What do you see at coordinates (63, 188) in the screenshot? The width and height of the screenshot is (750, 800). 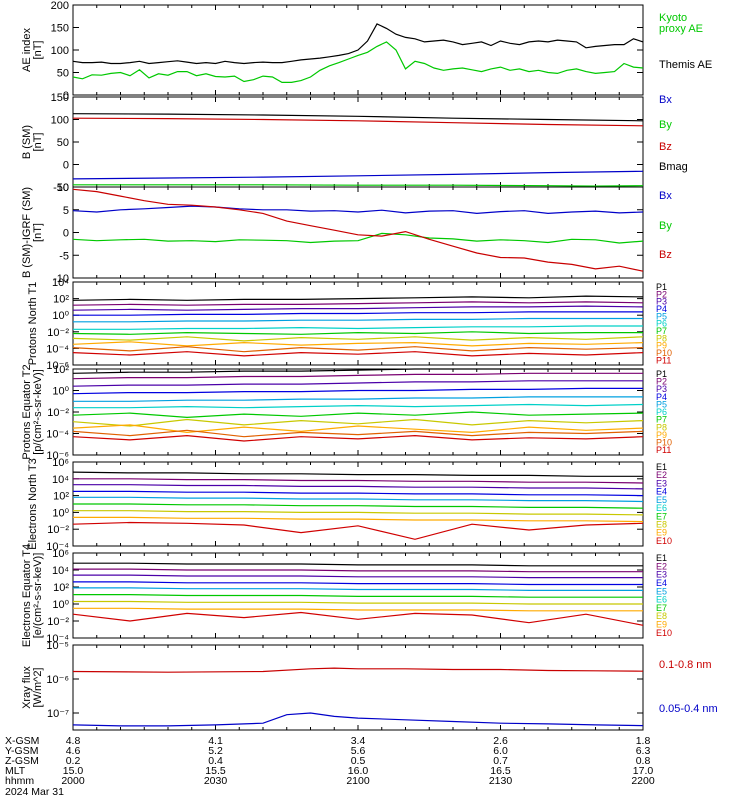 I see `y-tick-label: 10` at bounding box center [63, 188].